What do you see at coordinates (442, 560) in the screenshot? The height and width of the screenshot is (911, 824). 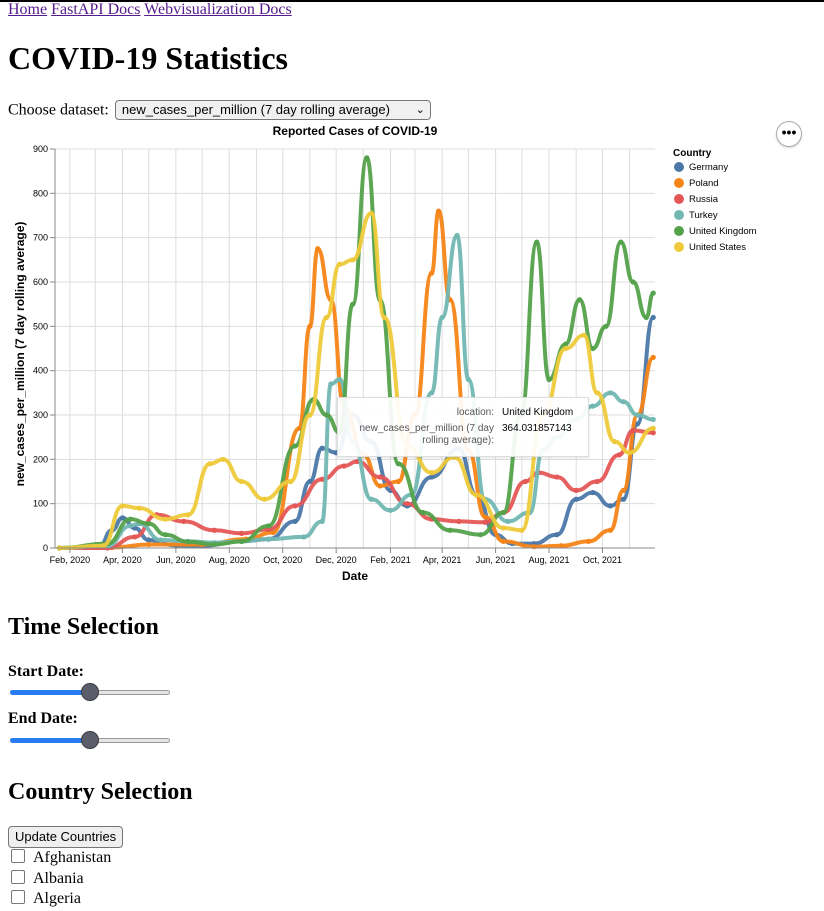 I see `x-tick-label: Apr, 2021` at bounding box center [442, 560].